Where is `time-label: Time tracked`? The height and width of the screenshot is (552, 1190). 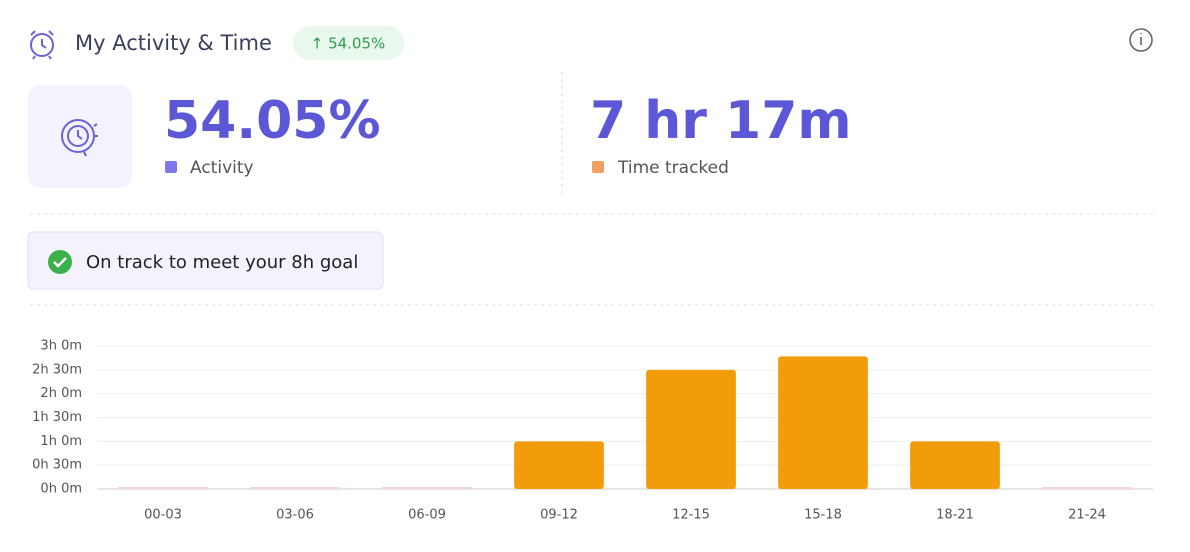
time-label: Time tracked is located at coordinates (673, 168).